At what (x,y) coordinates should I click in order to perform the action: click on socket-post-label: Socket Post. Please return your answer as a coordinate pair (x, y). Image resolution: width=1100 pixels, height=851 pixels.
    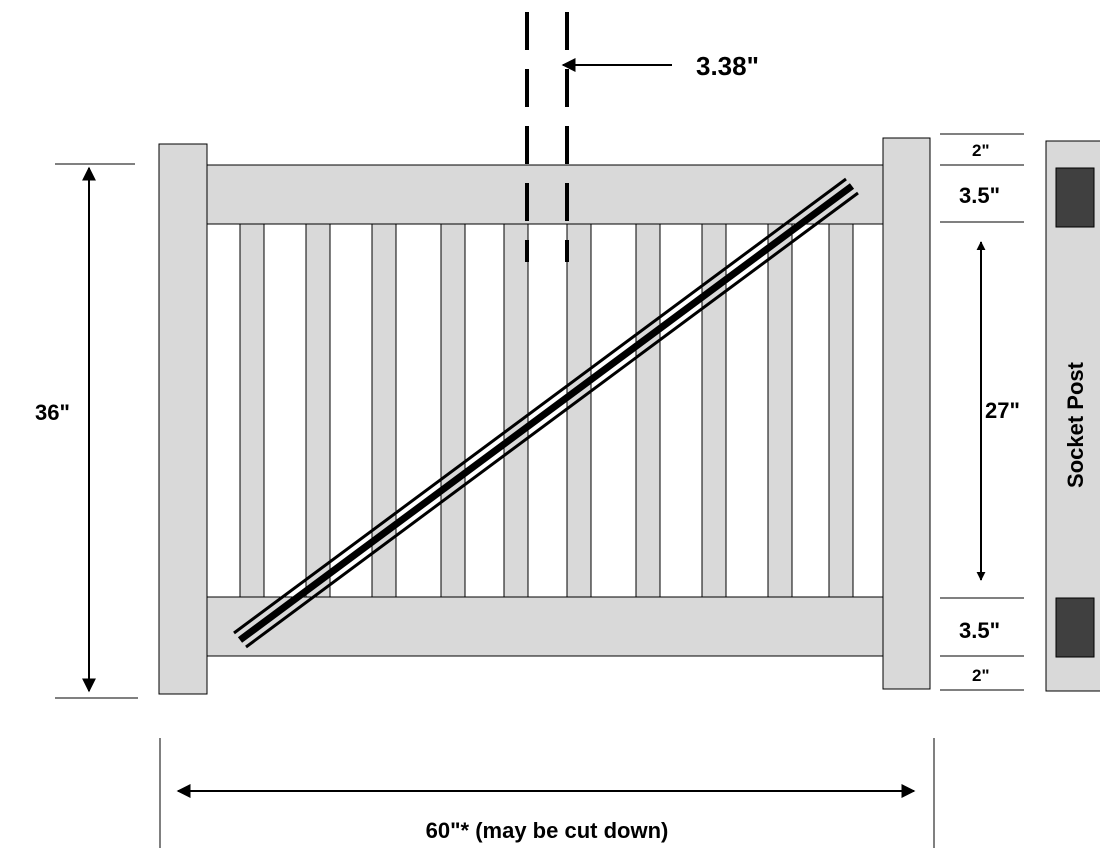
    Looking at the image, I should click on (1075, 424).